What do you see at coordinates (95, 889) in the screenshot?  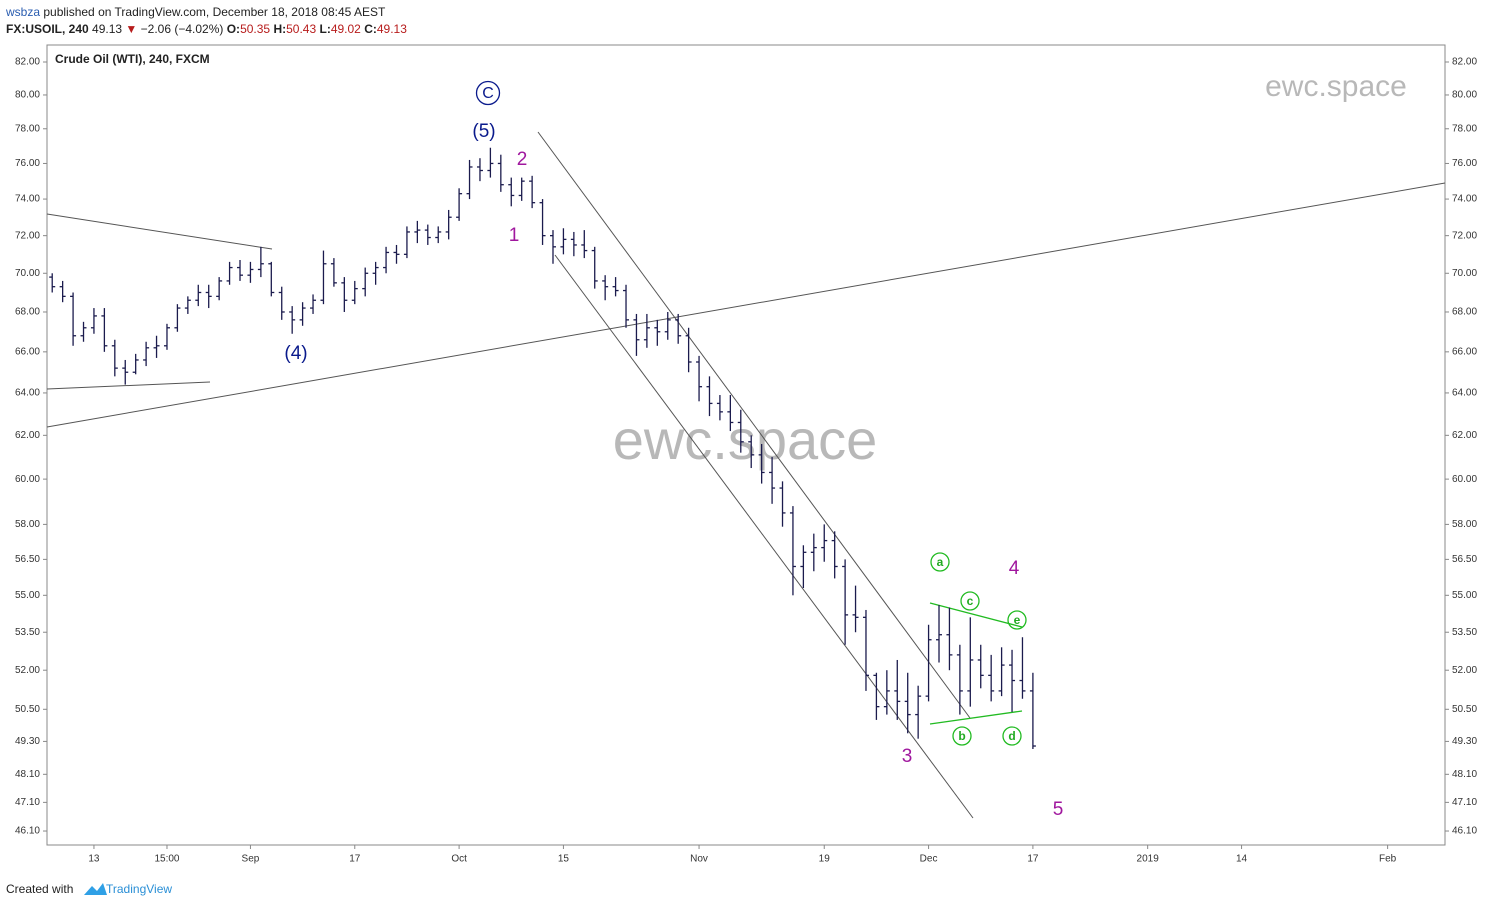 I see `brand-logo` at bounding box center [95, 889].